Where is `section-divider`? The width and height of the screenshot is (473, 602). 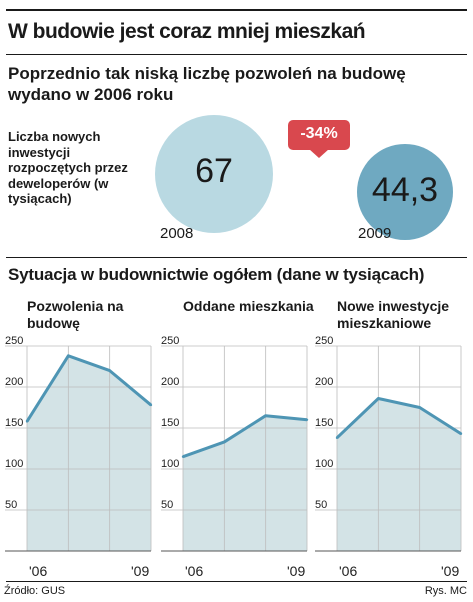 section-divider is located at coordinates (236, 257).